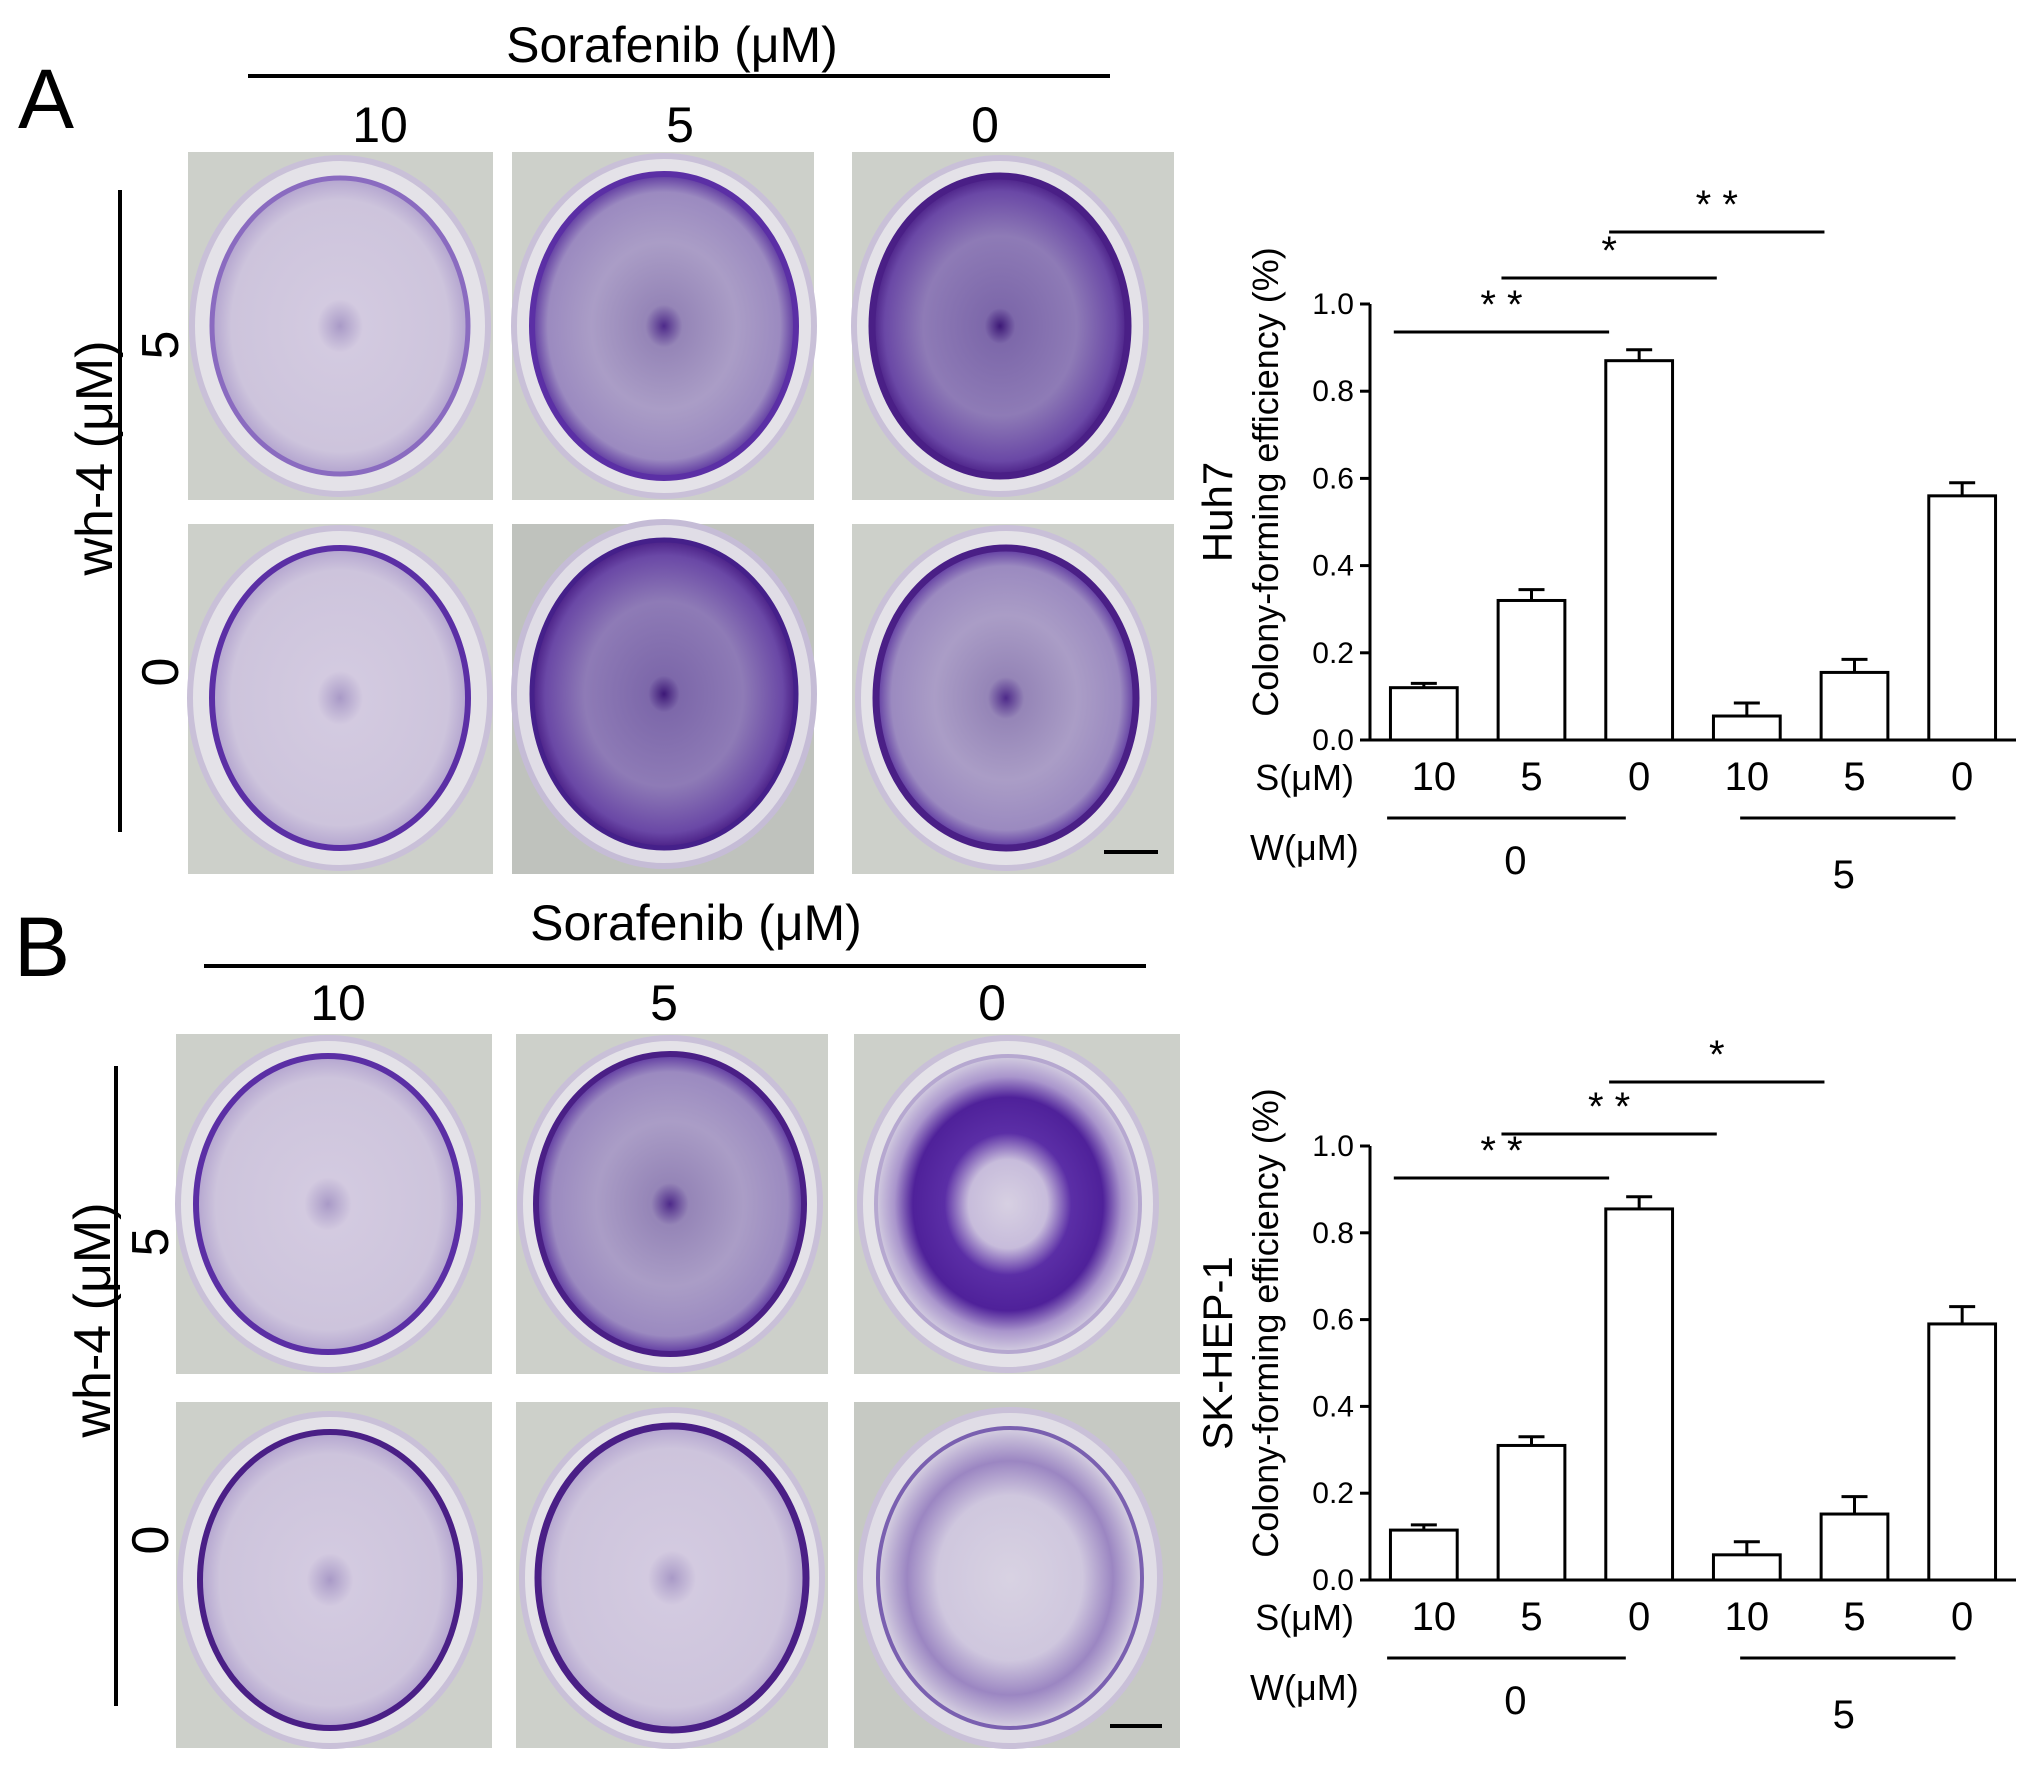 The image size is (2031, 1767). Describe the element at coordinates (1217, 1353) in the screenshot. I see `cell-line-label: SK-HEP-1` at that location.